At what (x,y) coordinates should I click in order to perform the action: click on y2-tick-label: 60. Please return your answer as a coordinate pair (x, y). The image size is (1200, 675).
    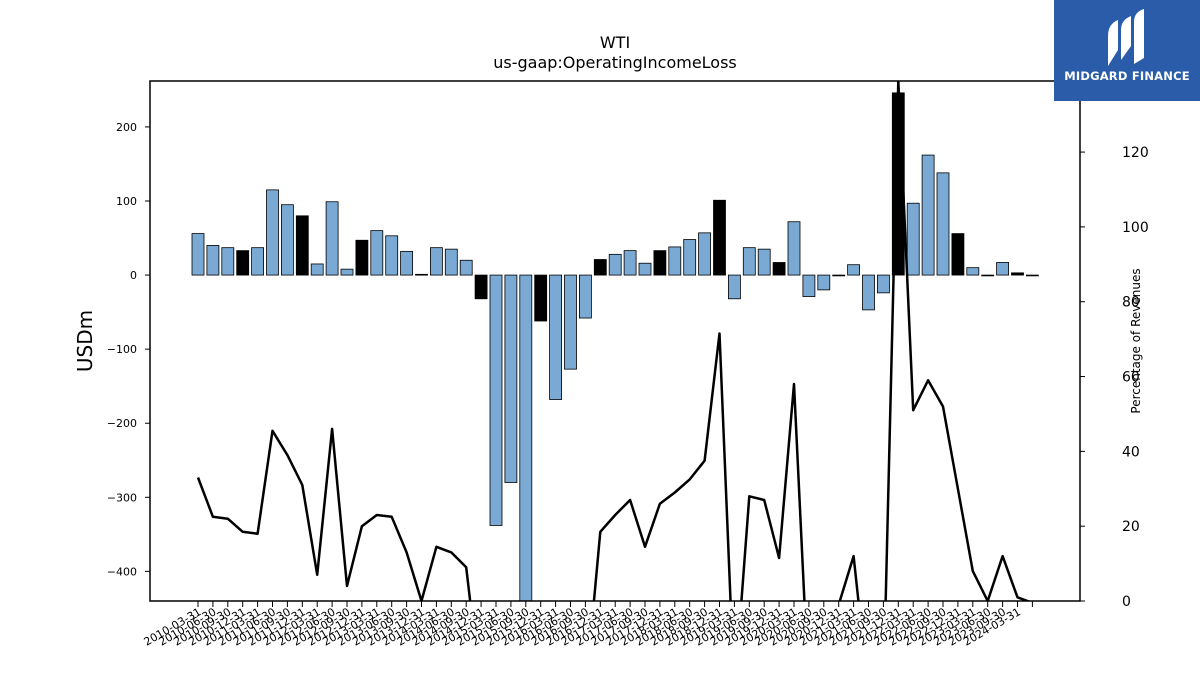
    Looking at the image, I should click on (1131, 378).